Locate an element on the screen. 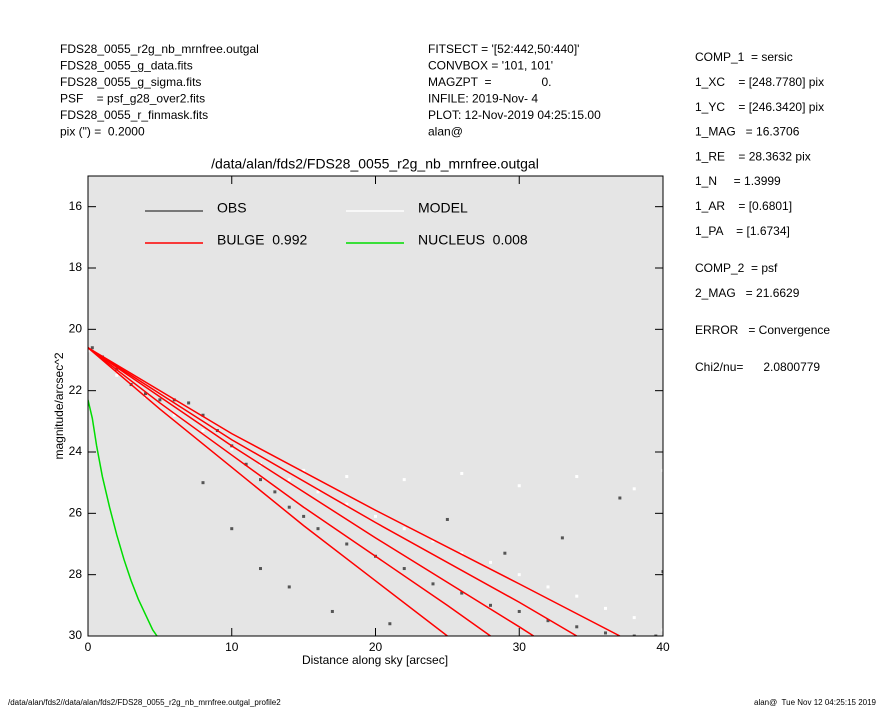  component-line: 1_RE = 28.3632 pix is located at coordinates (753, 156).